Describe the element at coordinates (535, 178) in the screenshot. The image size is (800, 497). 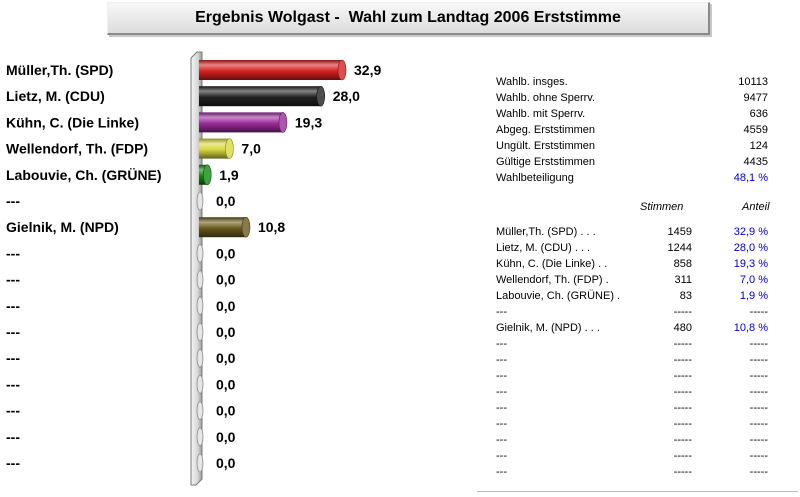
I see `stat-label: Wahlbeteiligung` at that location.